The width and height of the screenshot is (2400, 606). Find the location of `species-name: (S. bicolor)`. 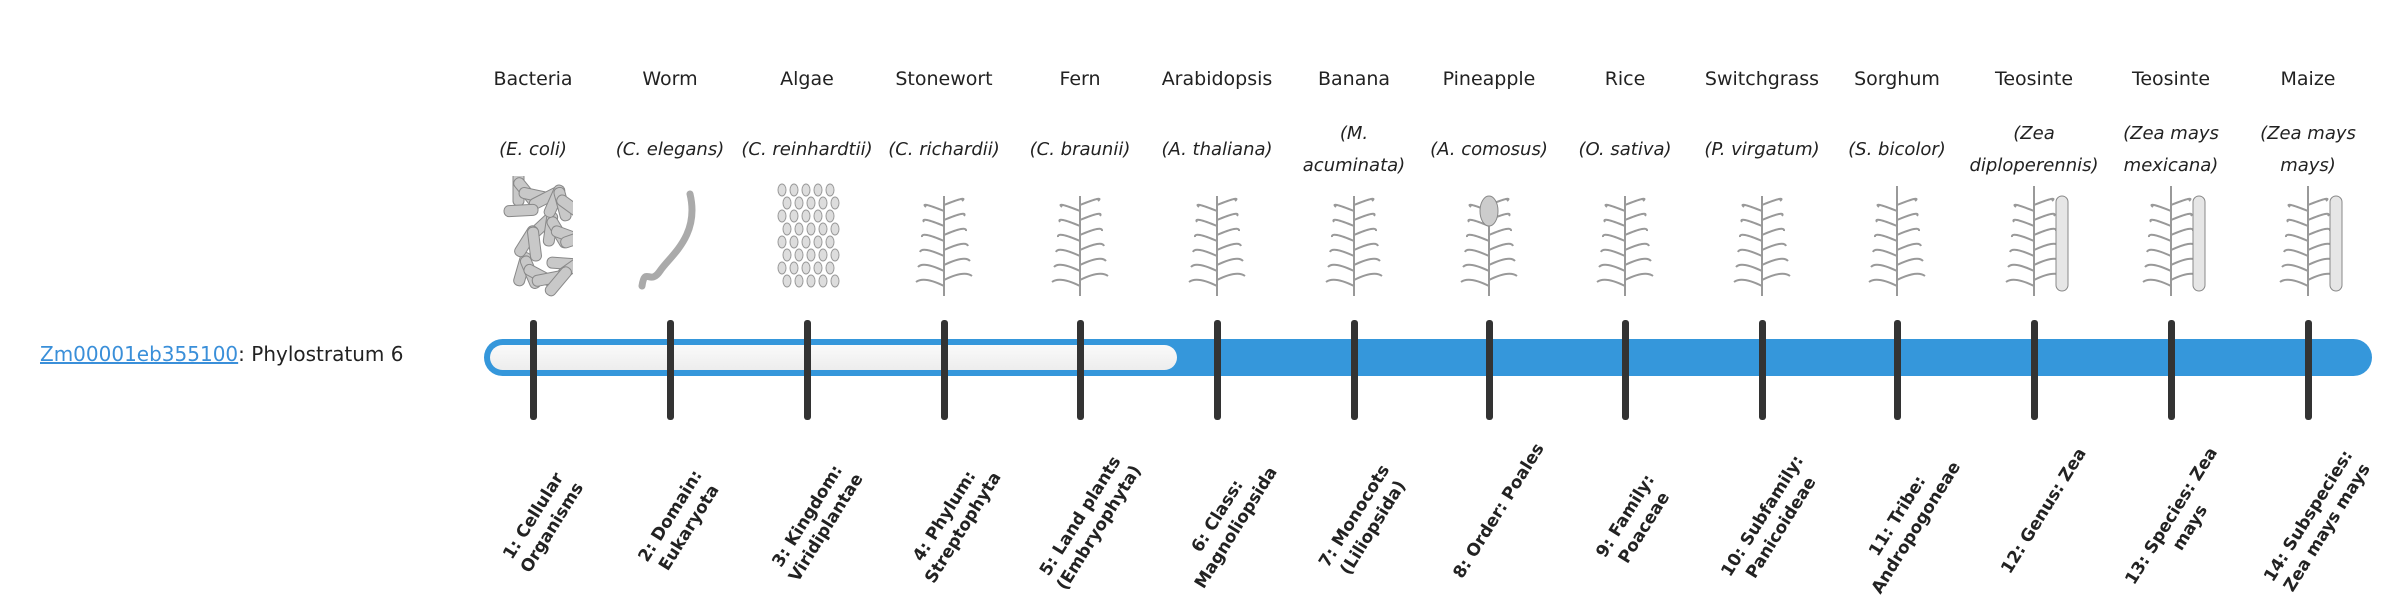

species-name: (S. bicolor) is located at coordinates (1897, 150).